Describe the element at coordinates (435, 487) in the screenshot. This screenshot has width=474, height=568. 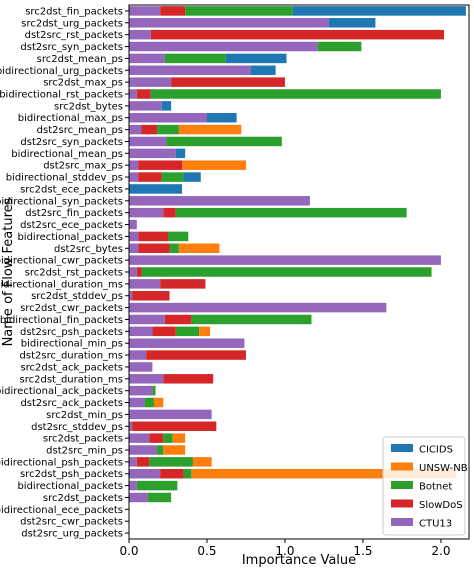
I see `legend-label: Botnet` at that location.